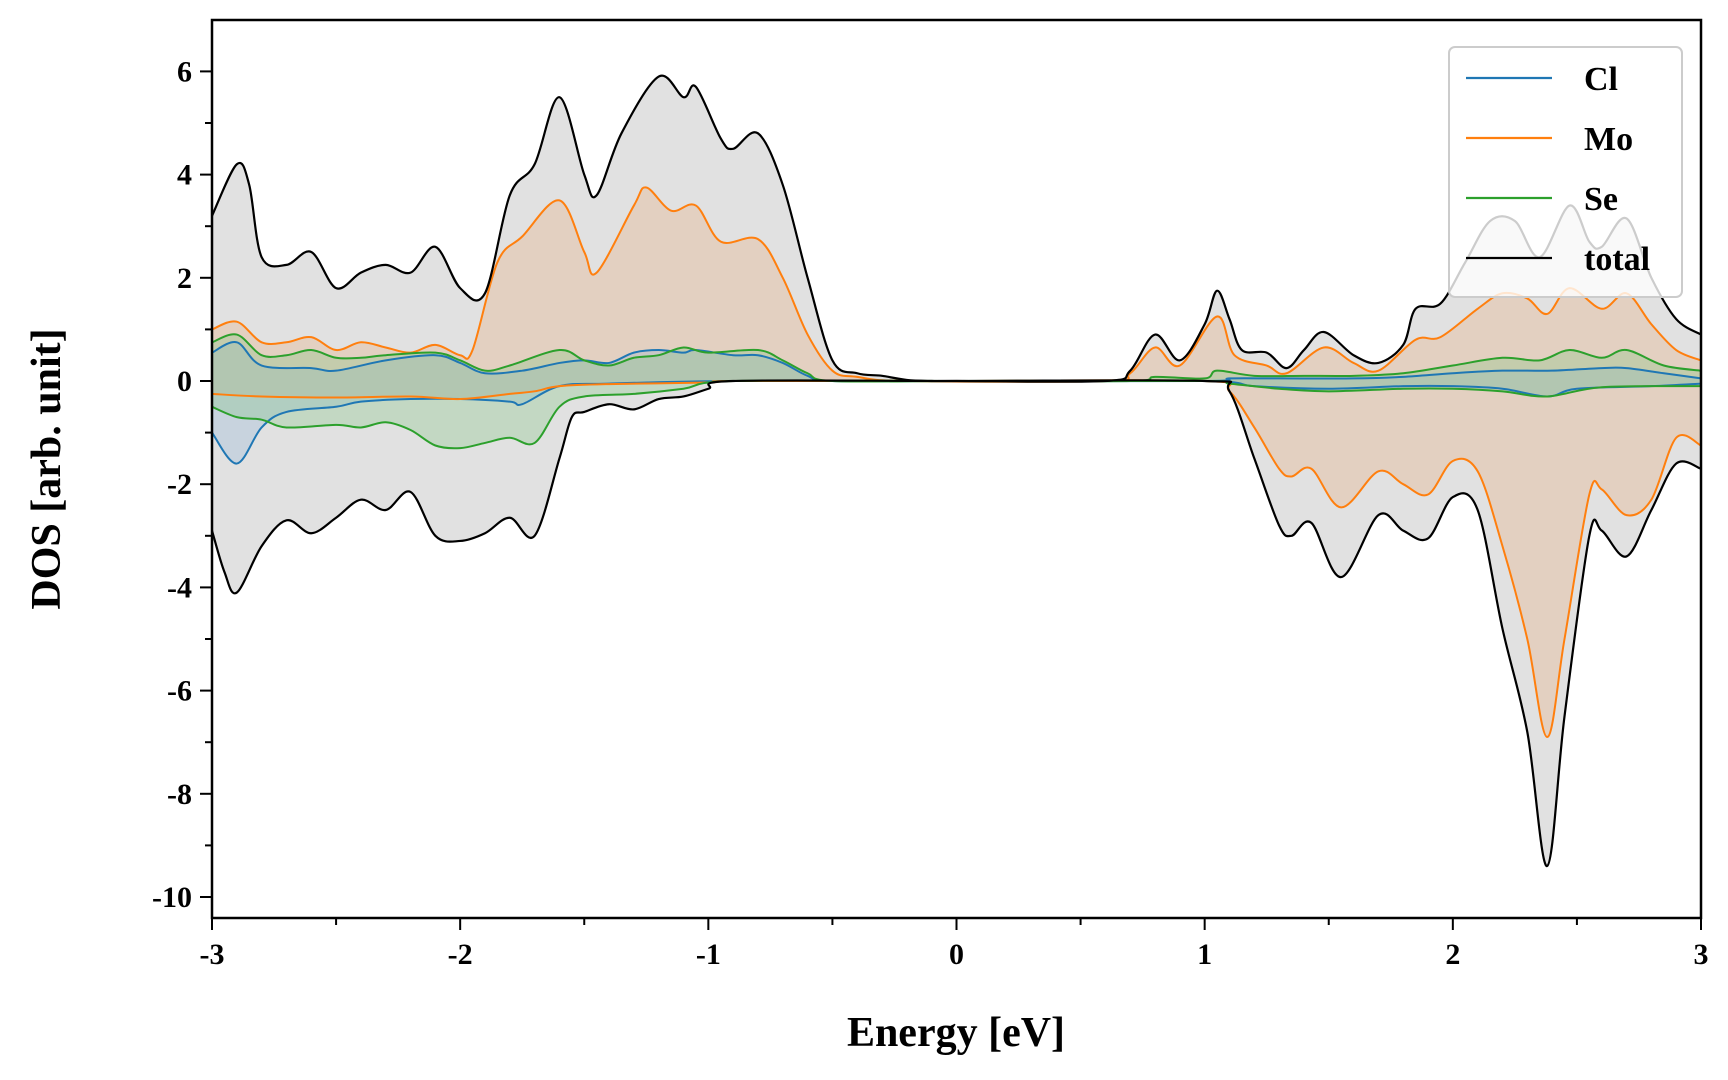 The image size is (1728, 1080). I want to click on y-tick-label: 0, so click(184, 381).